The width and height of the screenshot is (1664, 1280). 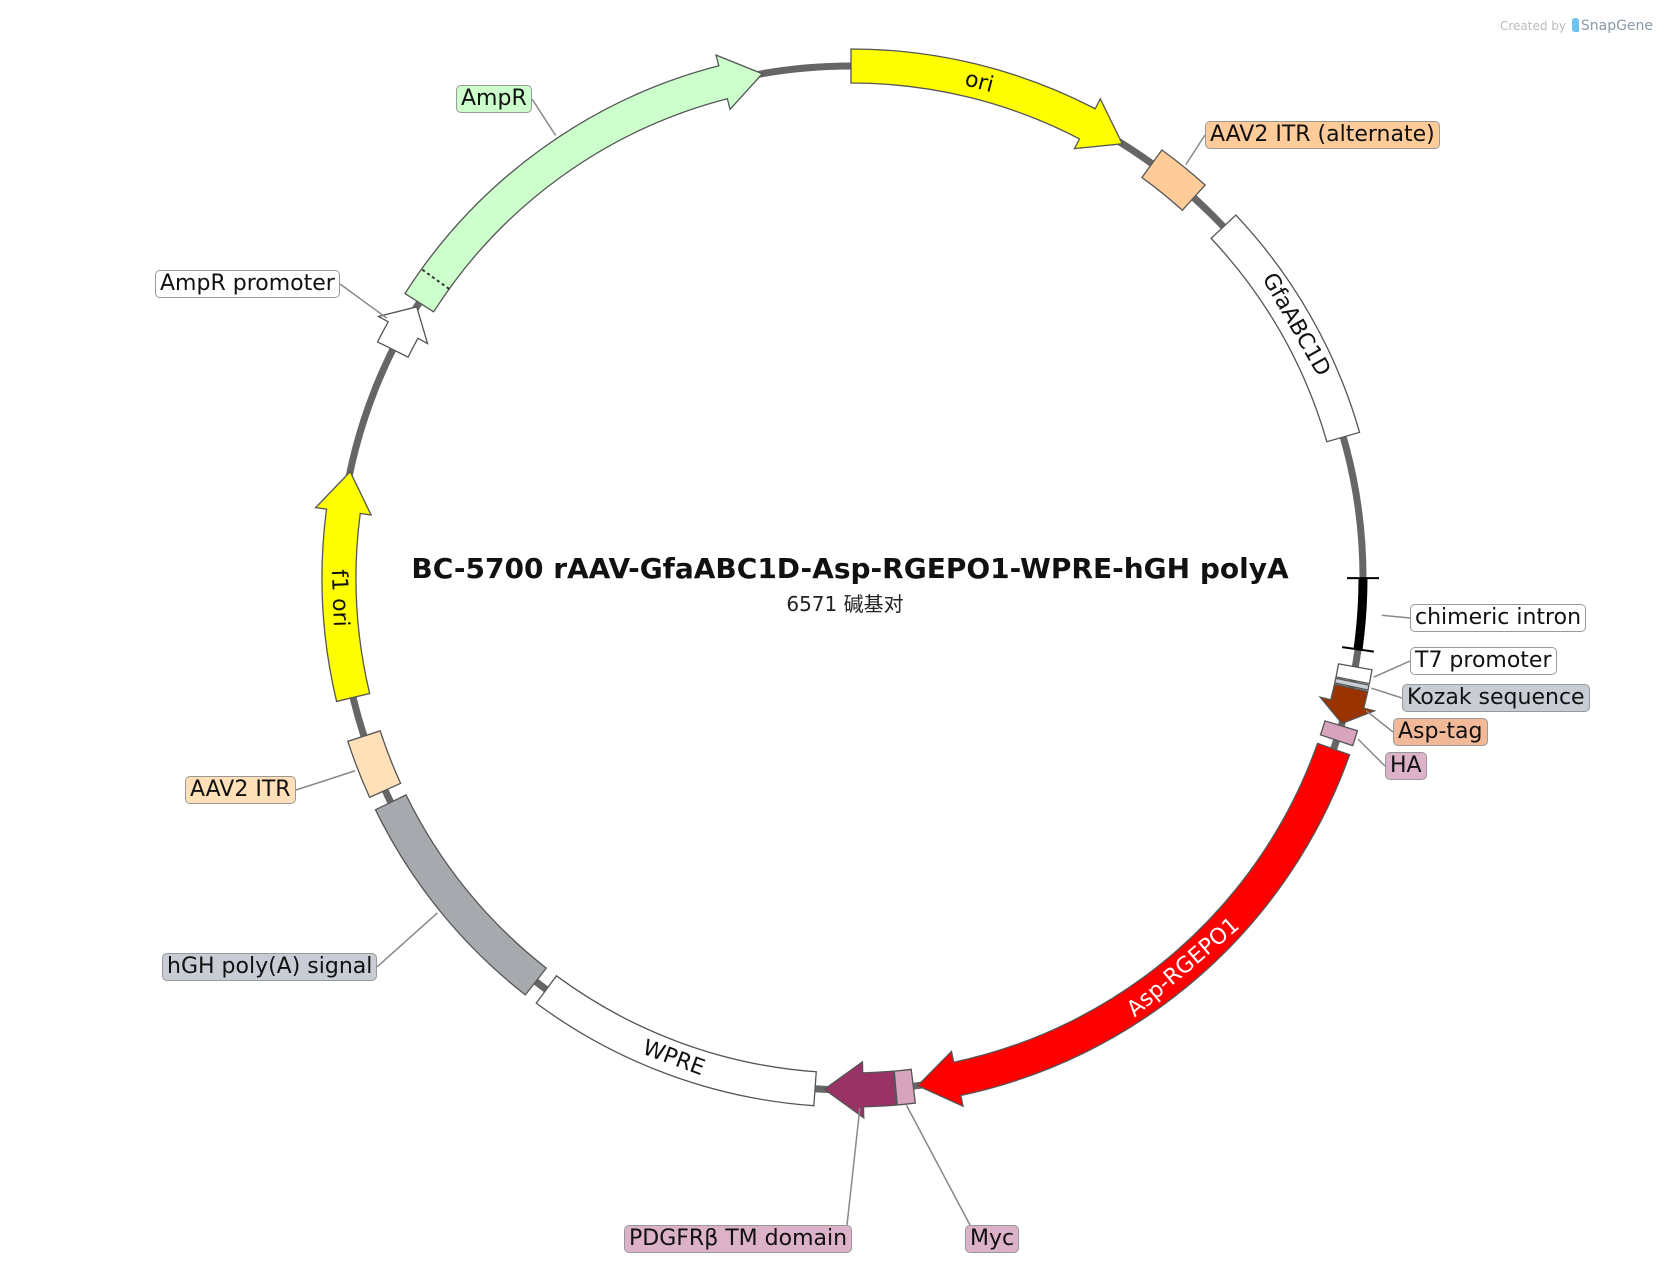 What do you see at coordinates (363, 301) in the screenshot?
I see `leader-line-ampr-promoter` at bounding box center [363, 301].